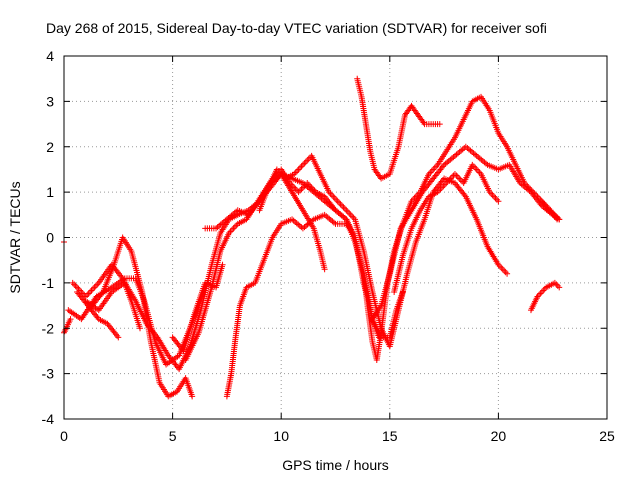  I want to click on y-tick-label: -2, so click(48, 328).